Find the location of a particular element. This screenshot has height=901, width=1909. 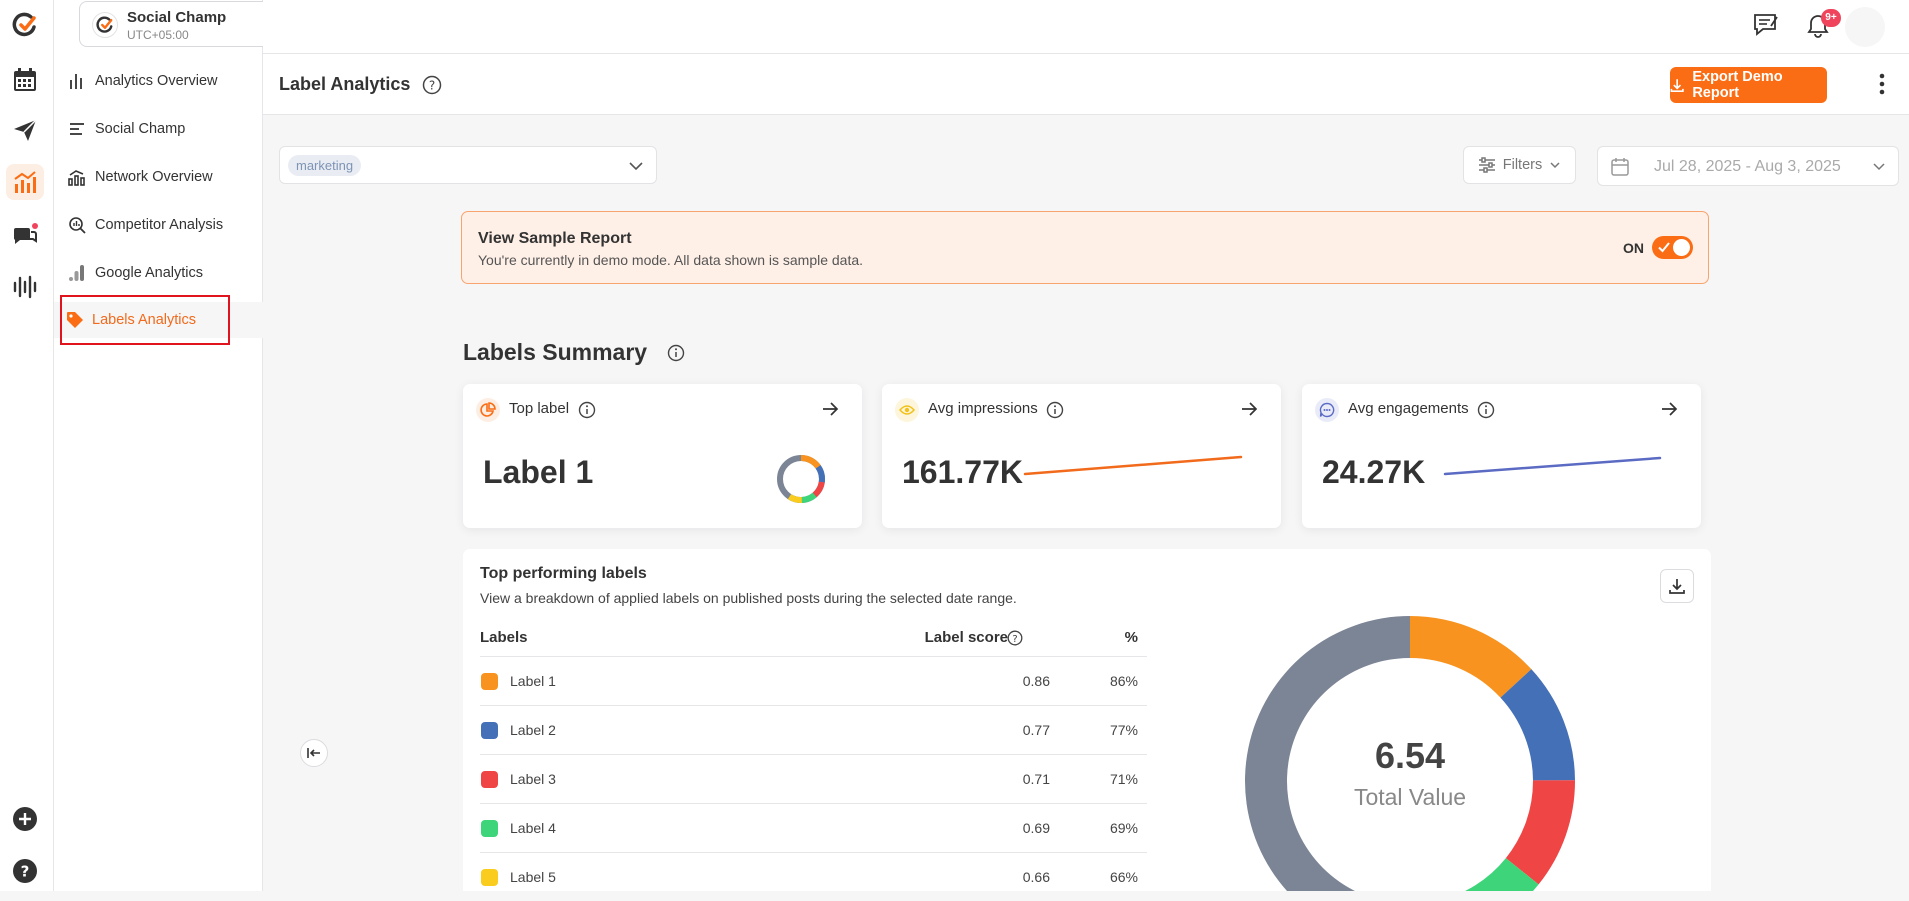

sidebar-item-label: Social Champ is located at coordinates (140, 129).